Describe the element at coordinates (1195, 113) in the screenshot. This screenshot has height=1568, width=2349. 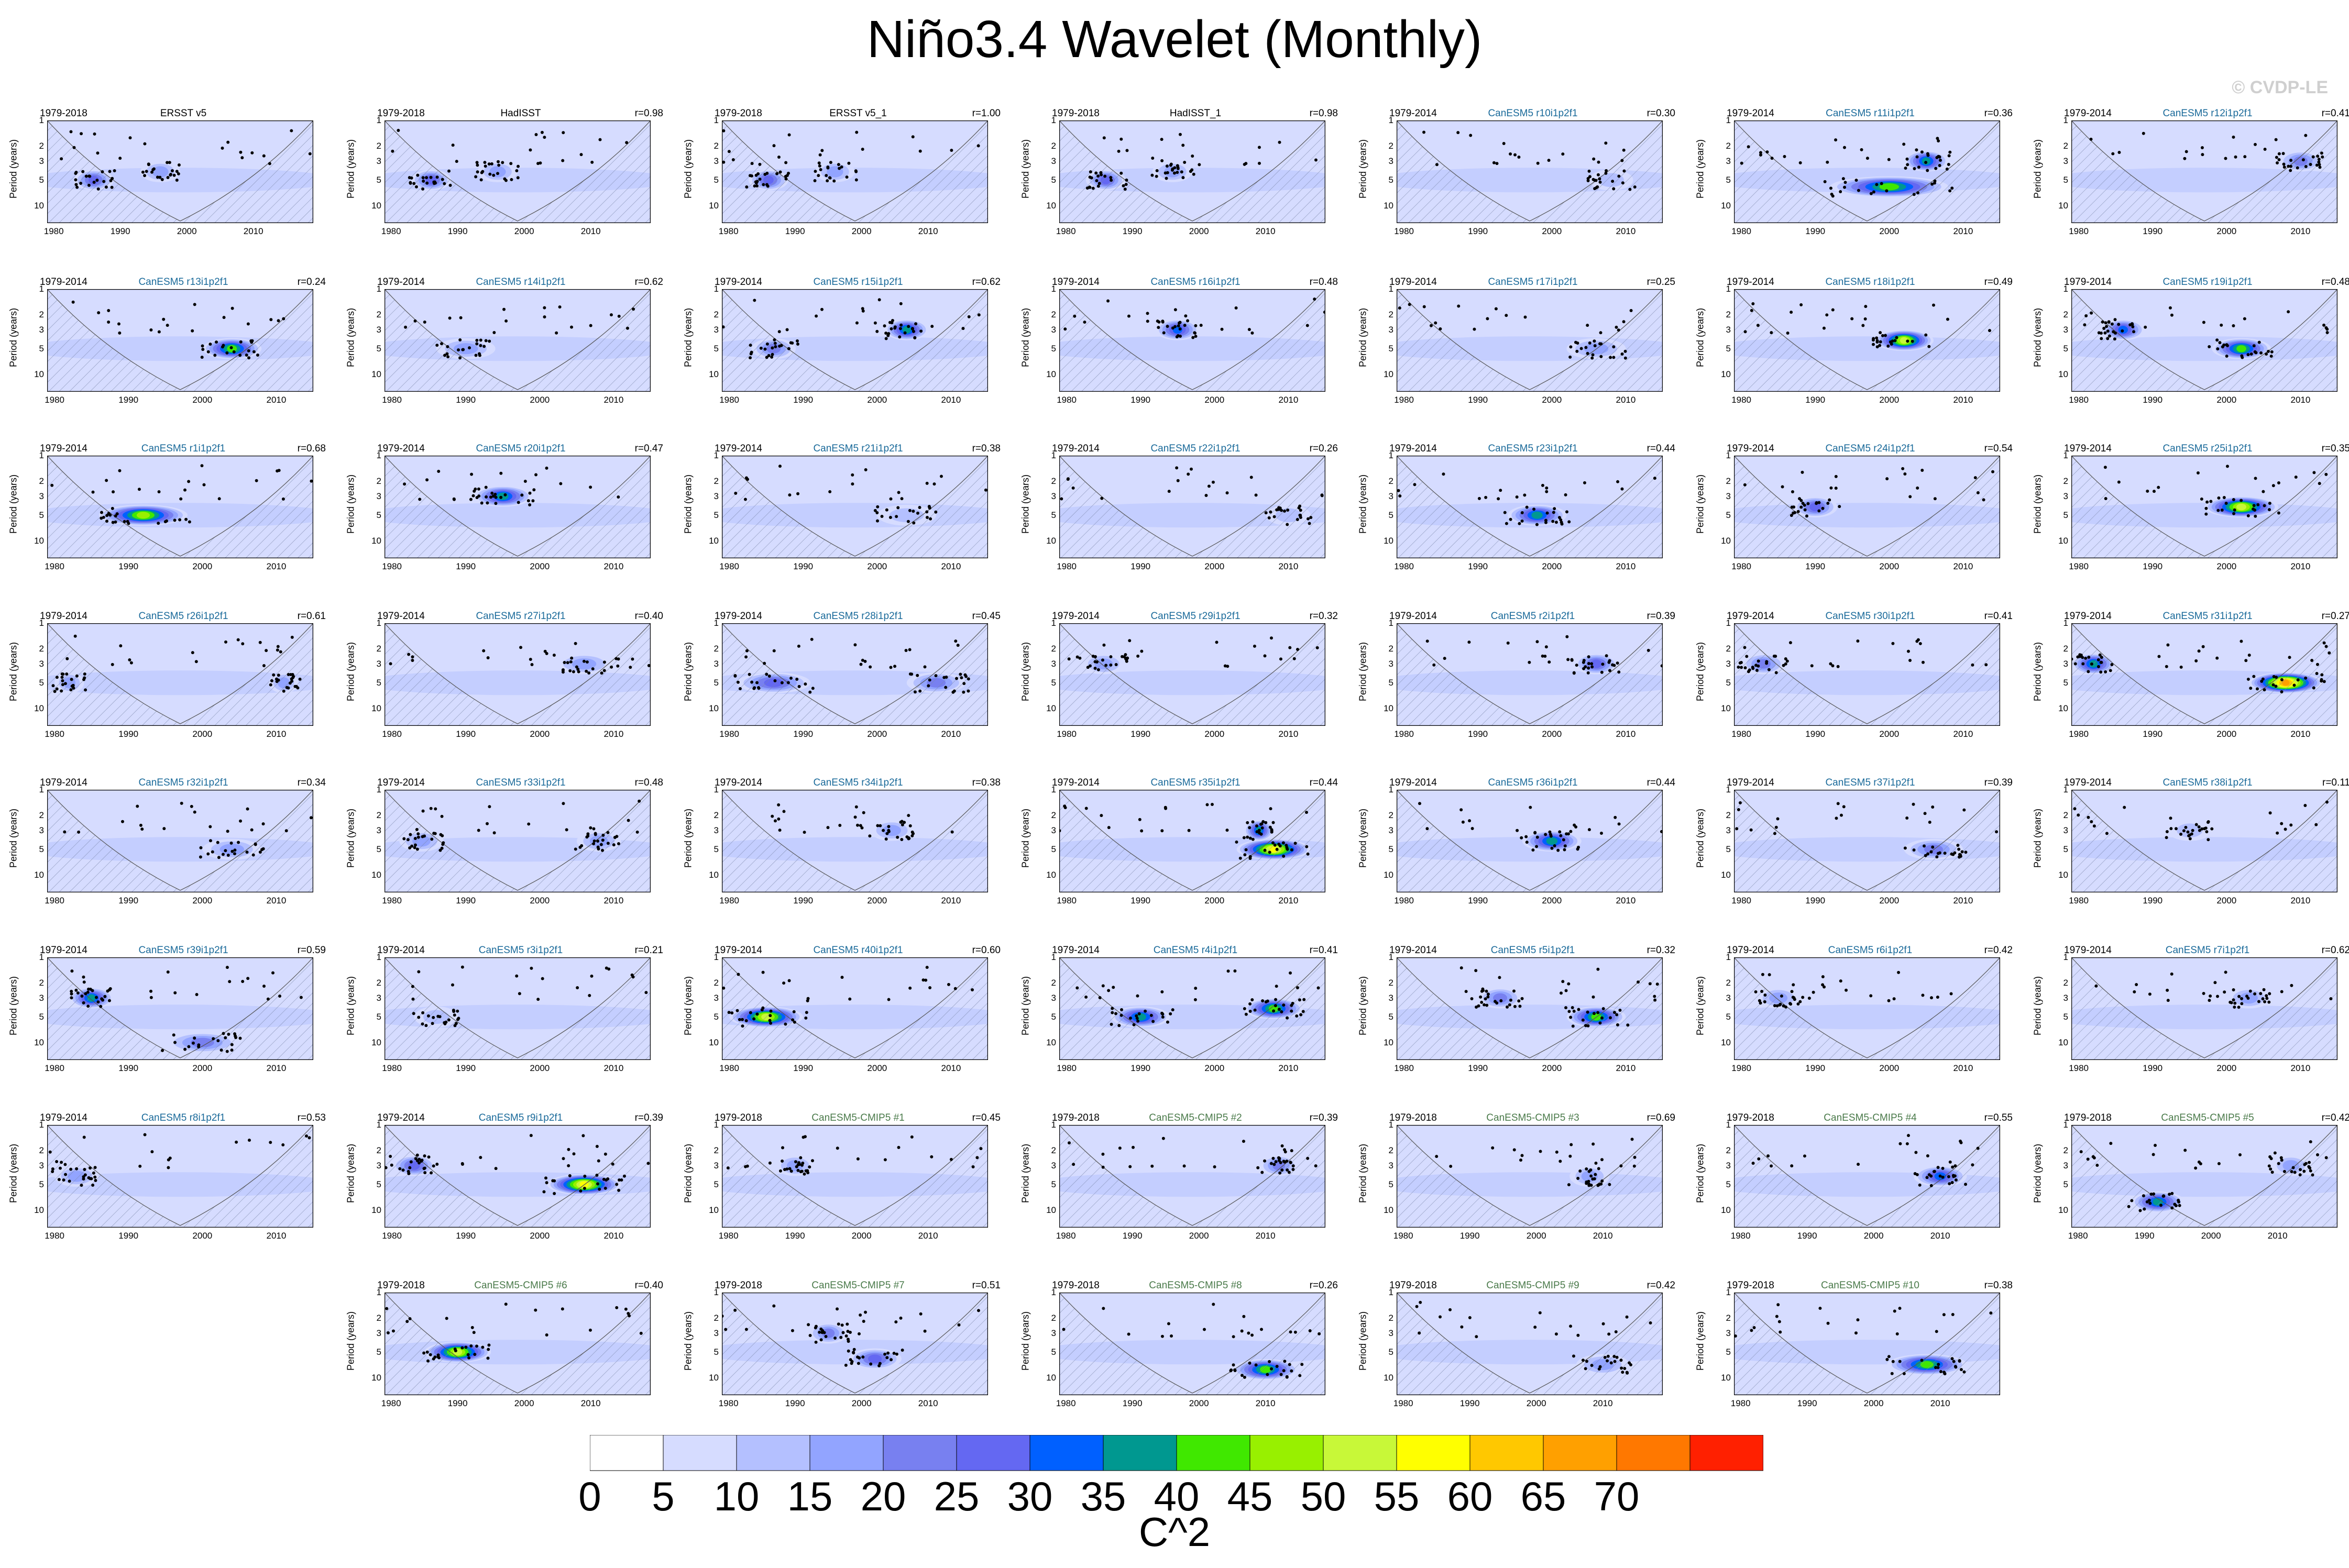
I see `panel-model-label: HadISST_1` at that location.